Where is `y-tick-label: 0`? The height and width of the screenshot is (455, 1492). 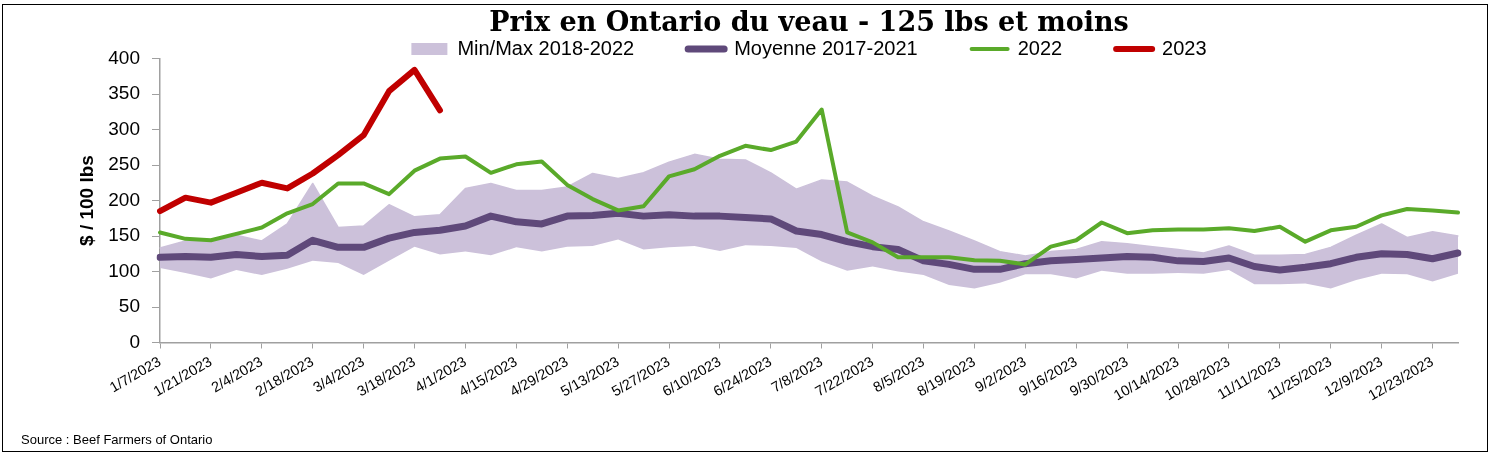
y-tick-label: 0 is located at coordinates (134, 341).